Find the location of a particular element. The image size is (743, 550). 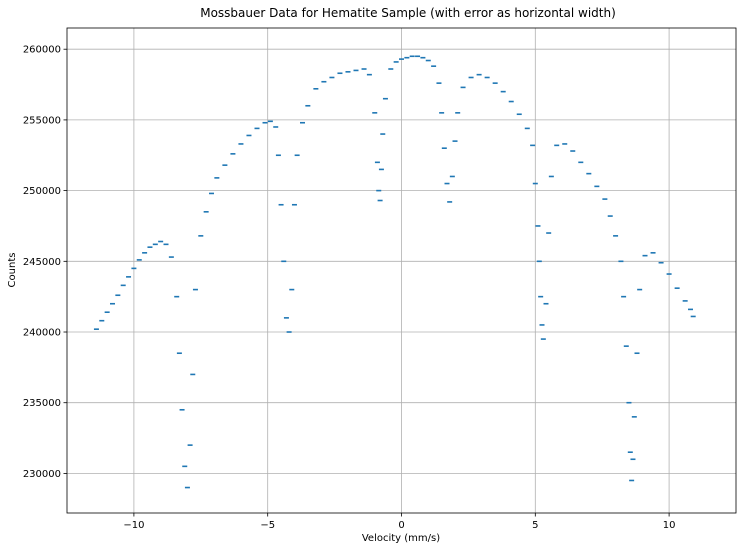

y-tick-label: 235000 is located at coordinates (42, 403).